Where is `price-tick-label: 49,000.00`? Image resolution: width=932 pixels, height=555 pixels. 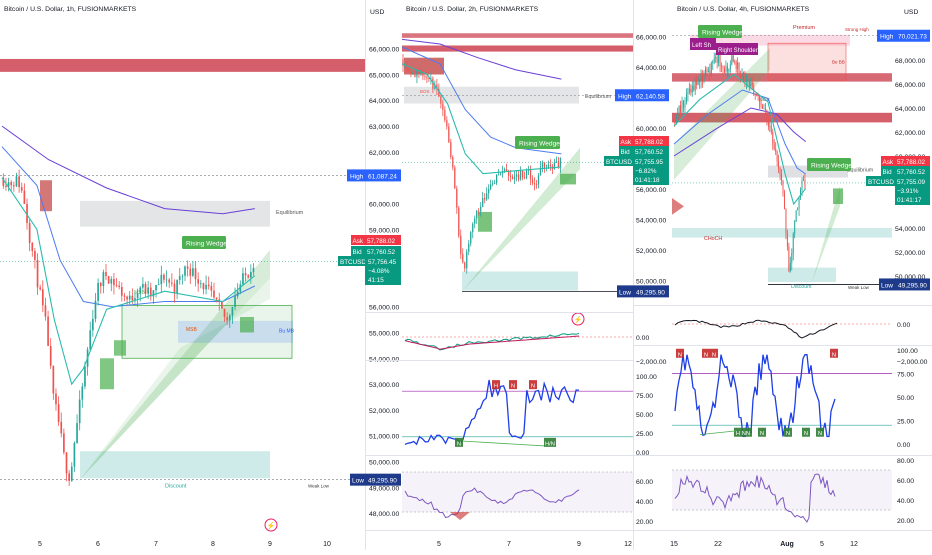 price-tick-label: 49,000.00 is located at coordinates (384, 488).